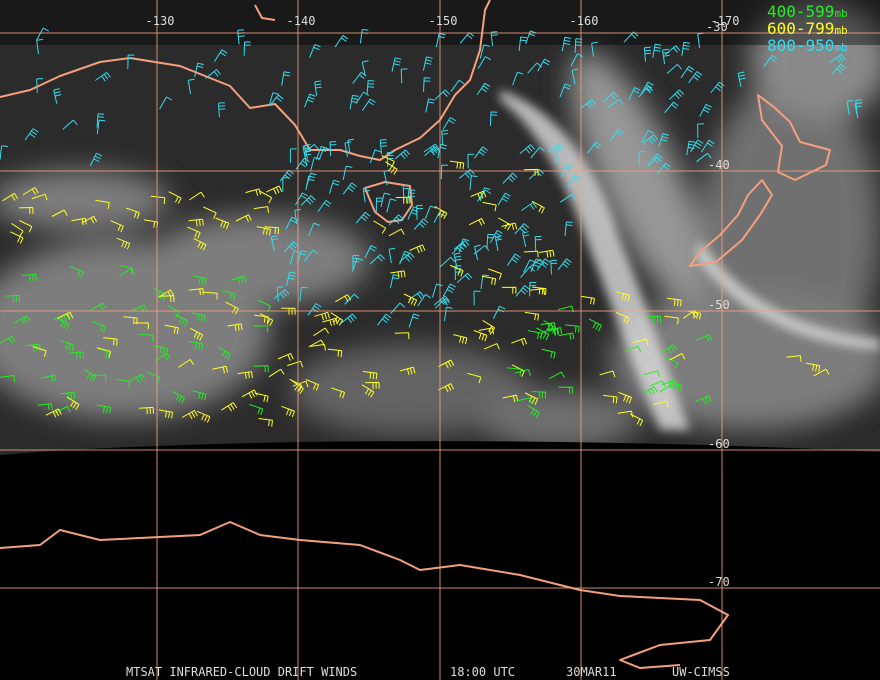 The image size is (880, 680). I want to click on new-zealand-north, so click(794, 137).